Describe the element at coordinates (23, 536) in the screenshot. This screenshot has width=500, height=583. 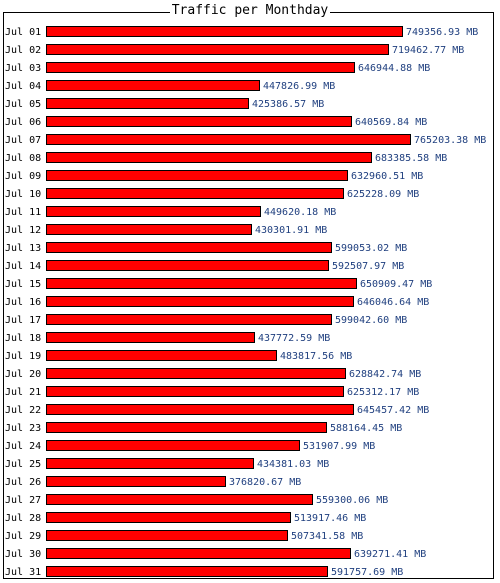
I see `day-label: Jul 29` at that location.